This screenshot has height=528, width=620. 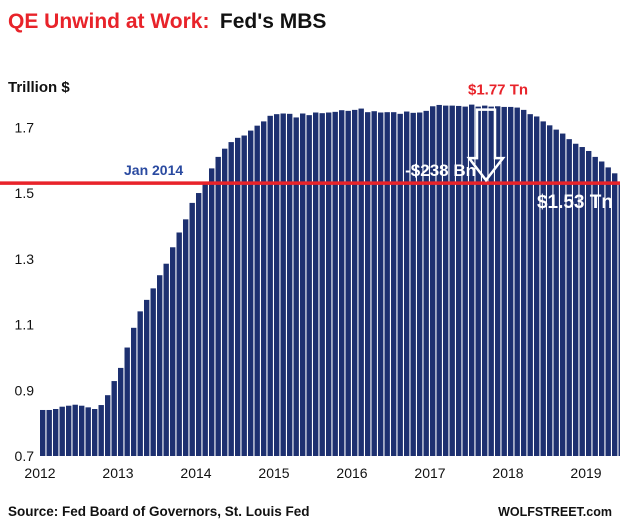 What do you see at coordinates (117, 473) in the screenshot?
I see `x-tick-label: 2013` at bounding box center [117, 473].